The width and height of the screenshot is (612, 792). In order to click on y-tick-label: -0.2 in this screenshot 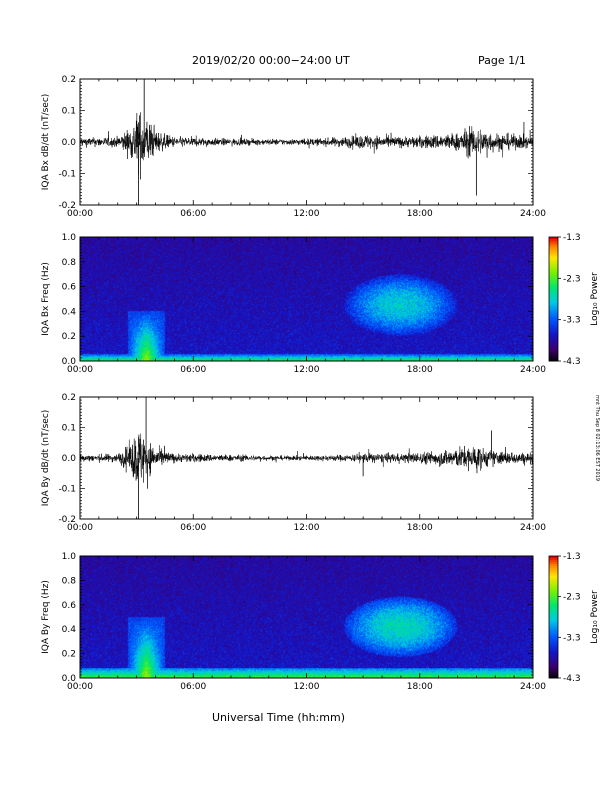, I will do `click(67, 520)`.